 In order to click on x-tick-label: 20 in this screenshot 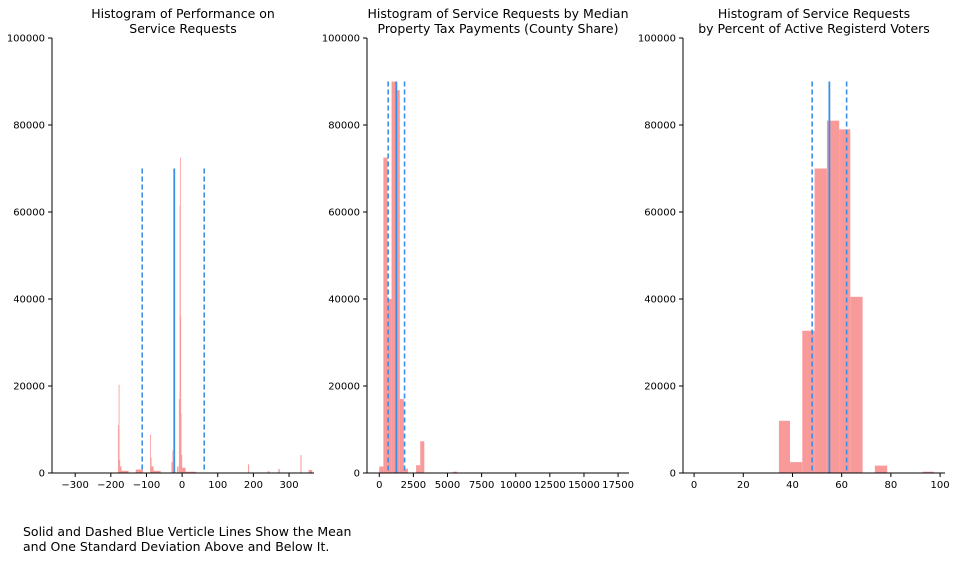, I will do `click(743, 485)`.